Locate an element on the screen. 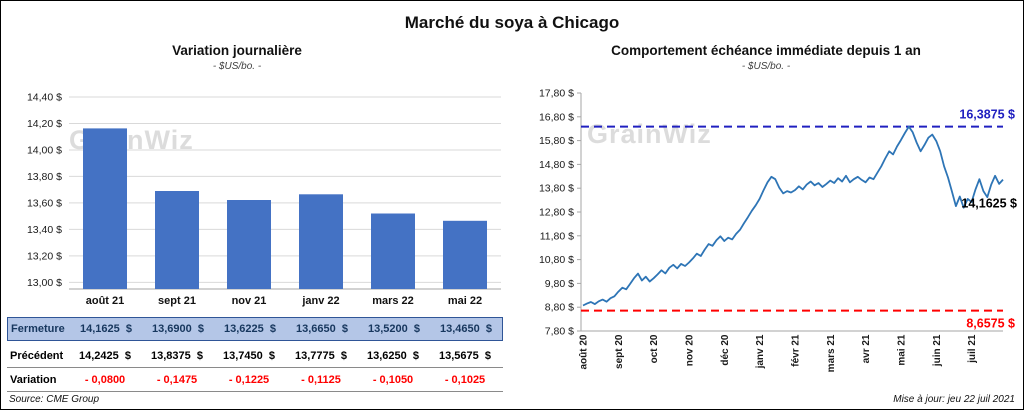  page-title: Marché du soya à Chicago is located at coordinates (512, 22).